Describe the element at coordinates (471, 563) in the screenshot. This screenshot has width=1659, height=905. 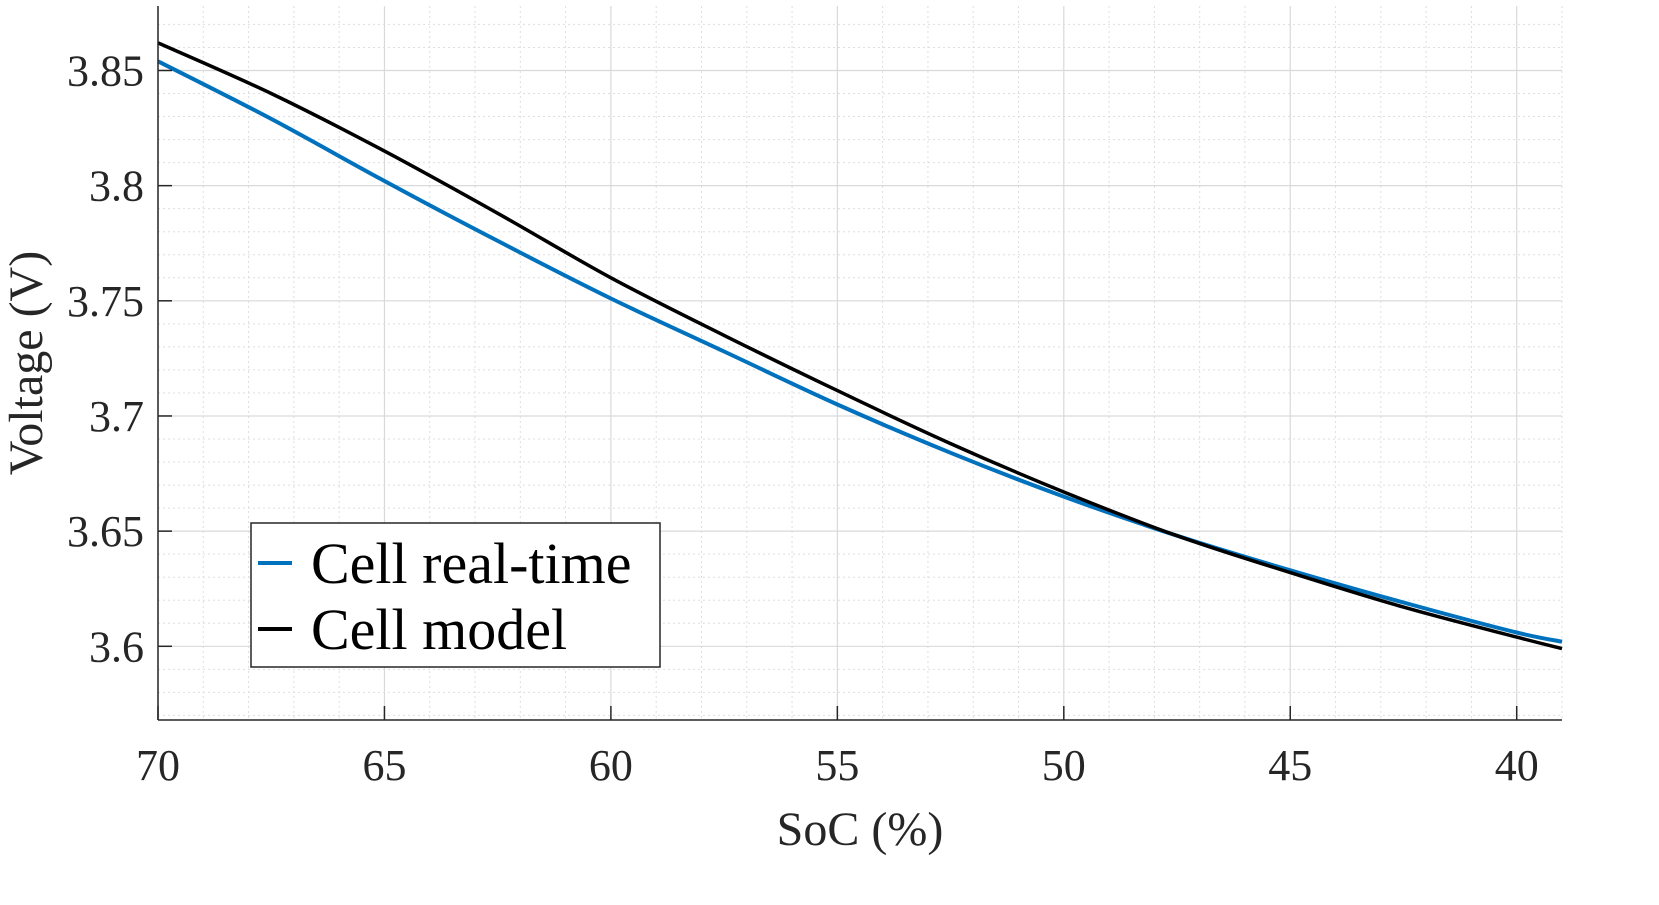
I see `legend-label-cell-real-time: Cell real-time` at that location.